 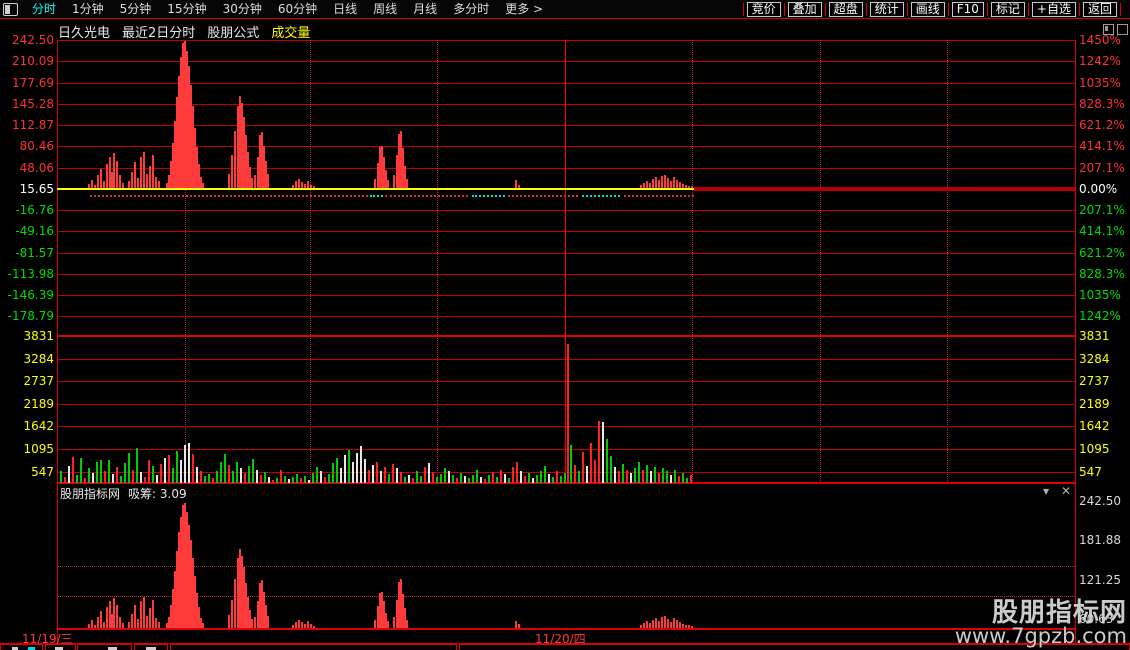 I want to click on axis-label-left: -146.39, so click(x=30, y=295).